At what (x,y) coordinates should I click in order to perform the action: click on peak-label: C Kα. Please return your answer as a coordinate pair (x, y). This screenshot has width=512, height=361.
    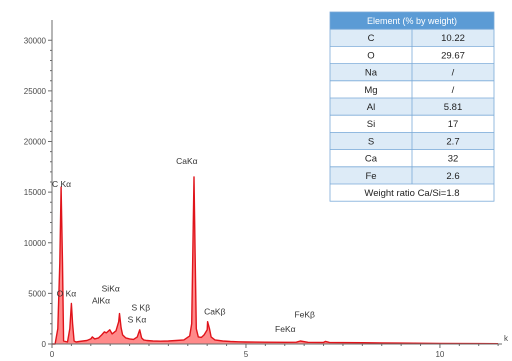
    Looking at the image, I should click on (61, 184).